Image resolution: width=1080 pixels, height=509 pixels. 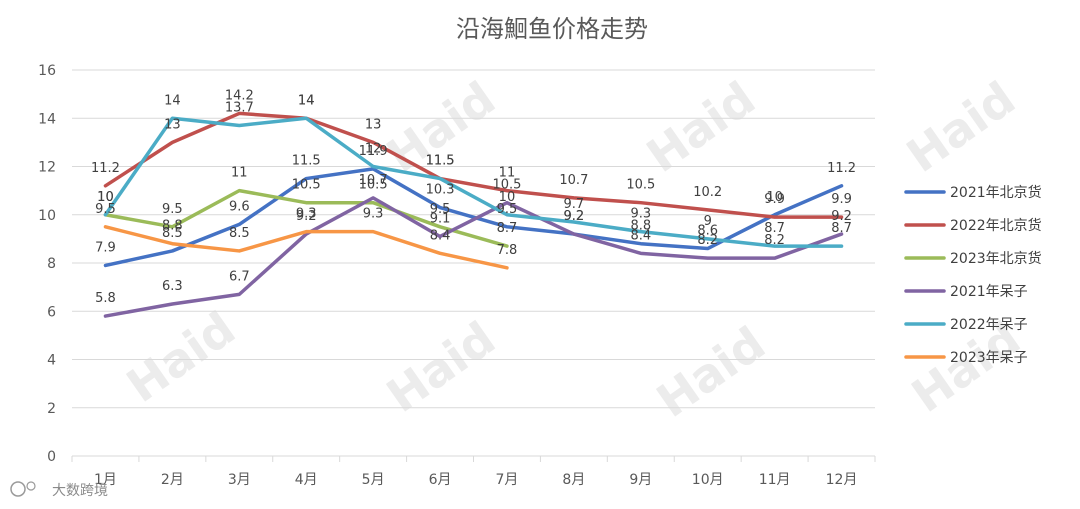 I want to click on x-tick-label: 12月, so click(x=842, y=480).